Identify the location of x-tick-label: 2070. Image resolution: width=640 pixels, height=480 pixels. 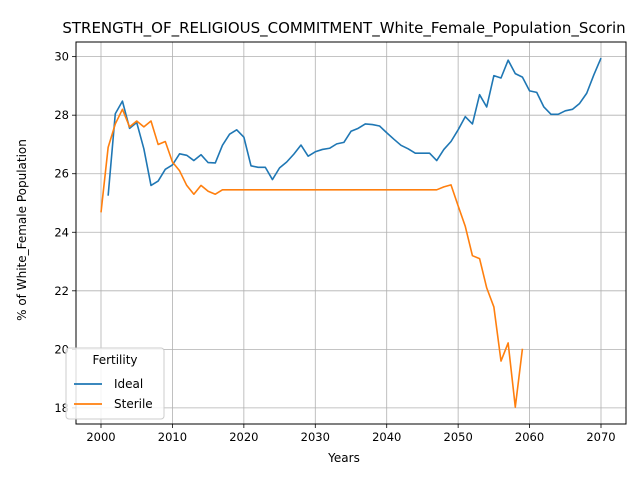
(600, 437).